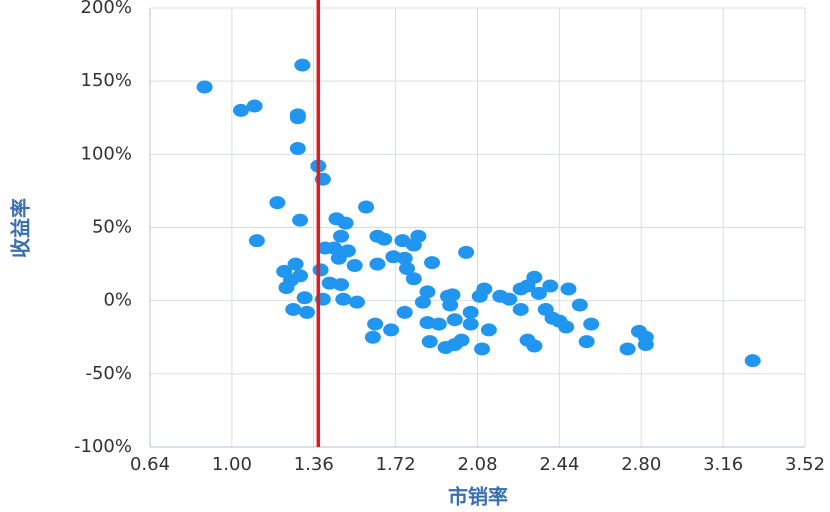  Describe the element at coordinates (112, 227) in the screenshot. I see `y-tick-label: 50%` at that location.